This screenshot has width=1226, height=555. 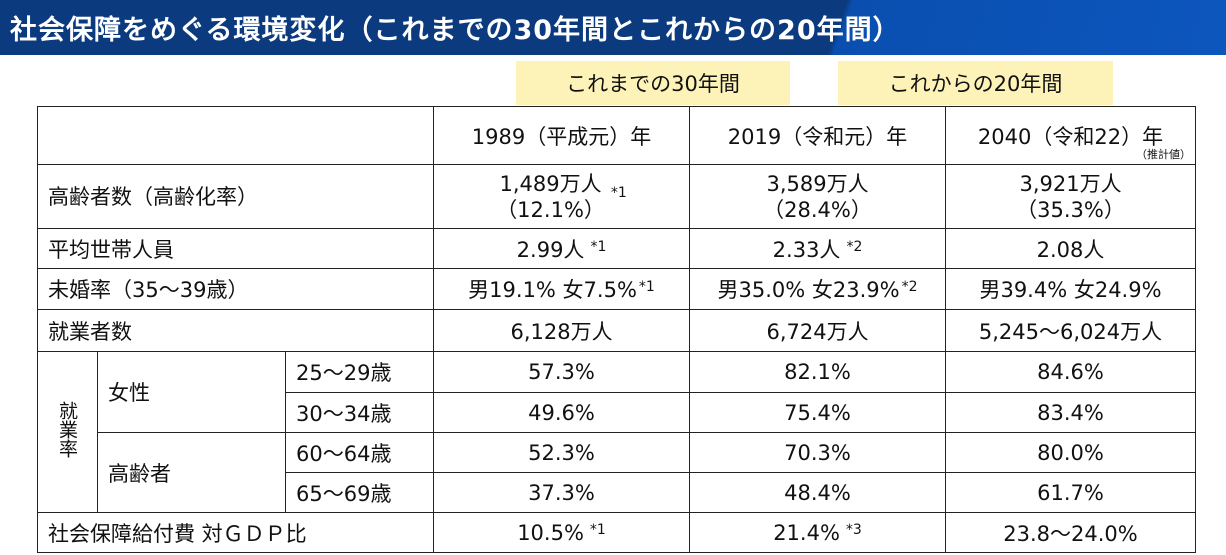 What do you see at coordinates (818, 452) in the screenshot?
I see `cell: 70.3%` at bounding box center [818, 452].